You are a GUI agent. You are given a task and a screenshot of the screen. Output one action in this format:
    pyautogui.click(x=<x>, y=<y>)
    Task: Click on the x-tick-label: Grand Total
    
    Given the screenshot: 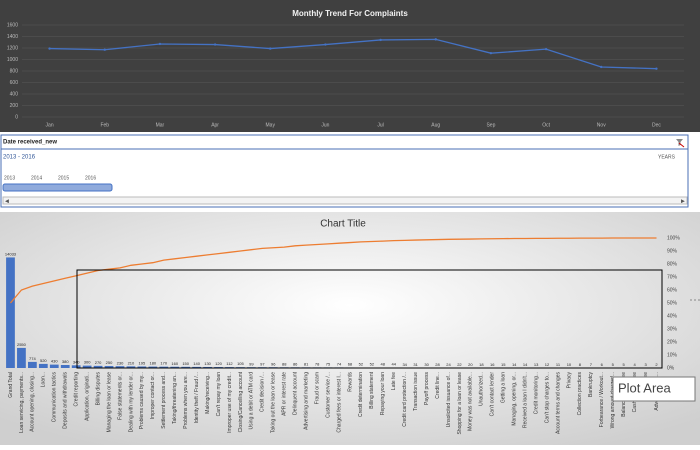 What is the action you would take?
    pyautogui.click(x=11, y=385)
    